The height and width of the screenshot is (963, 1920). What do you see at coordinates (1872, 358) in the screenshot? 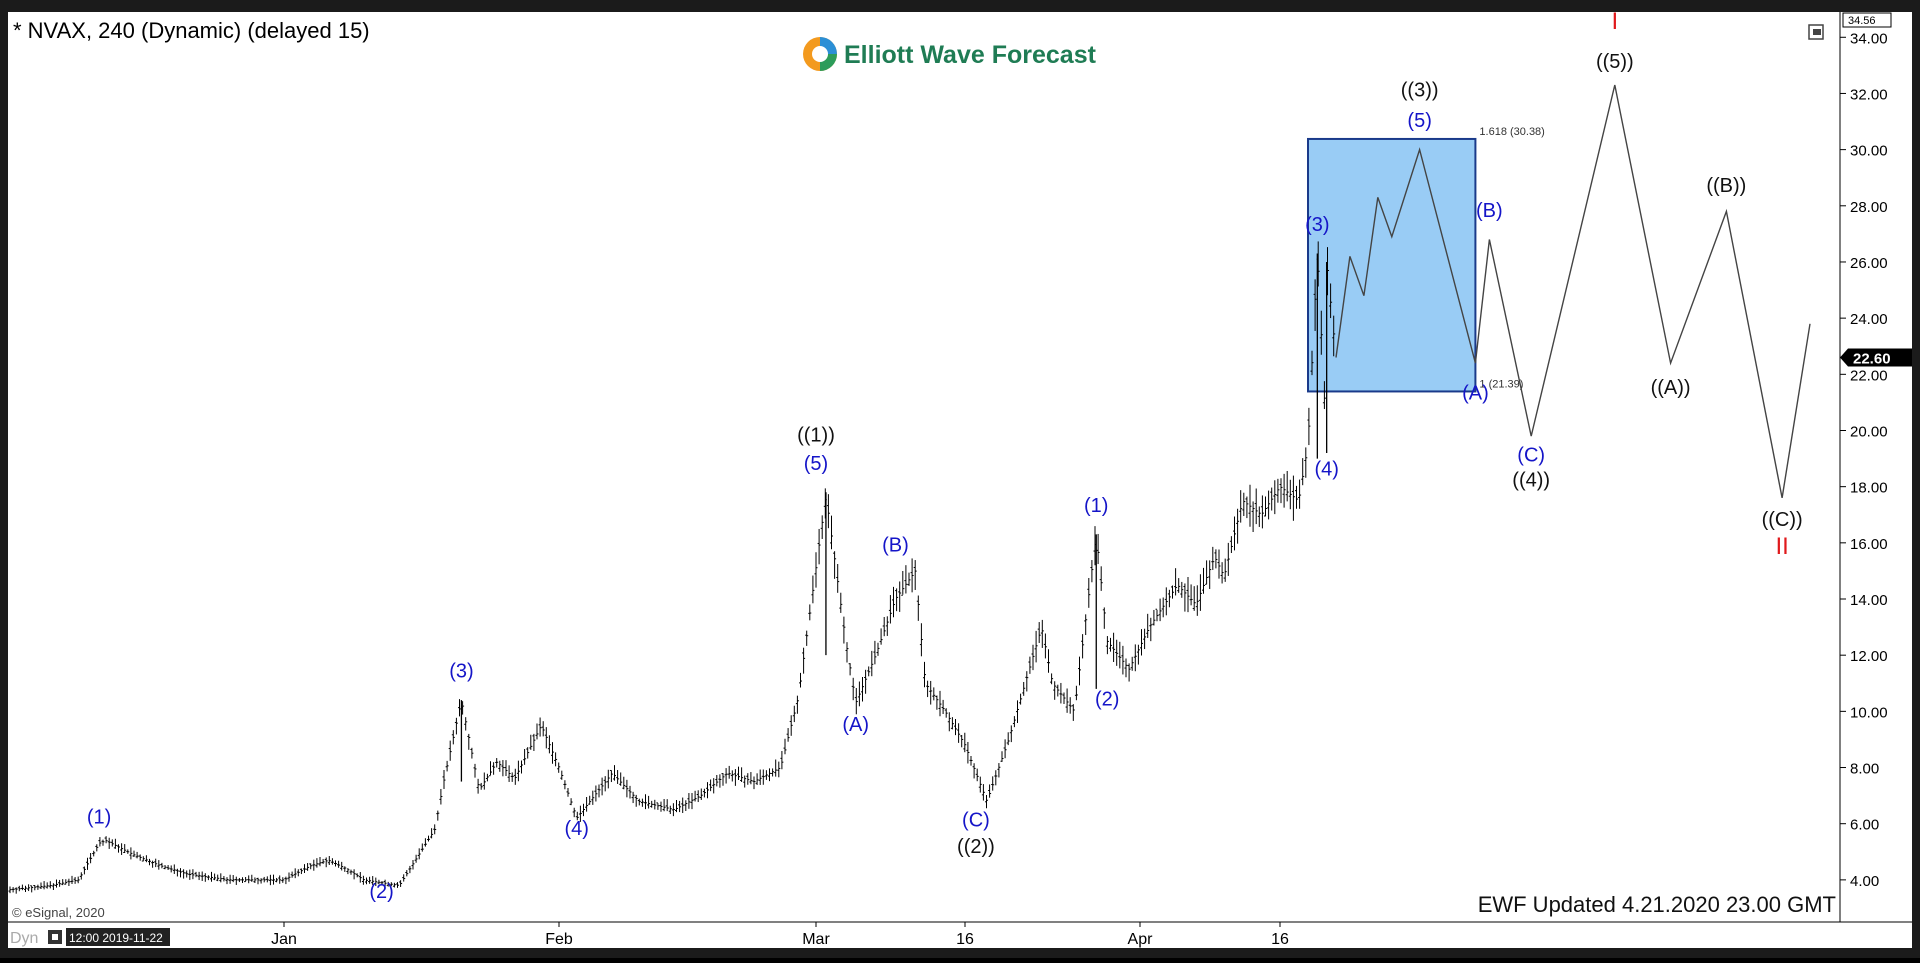
I see `last-price-label: 22.60` at bounding box center [1872, 358].